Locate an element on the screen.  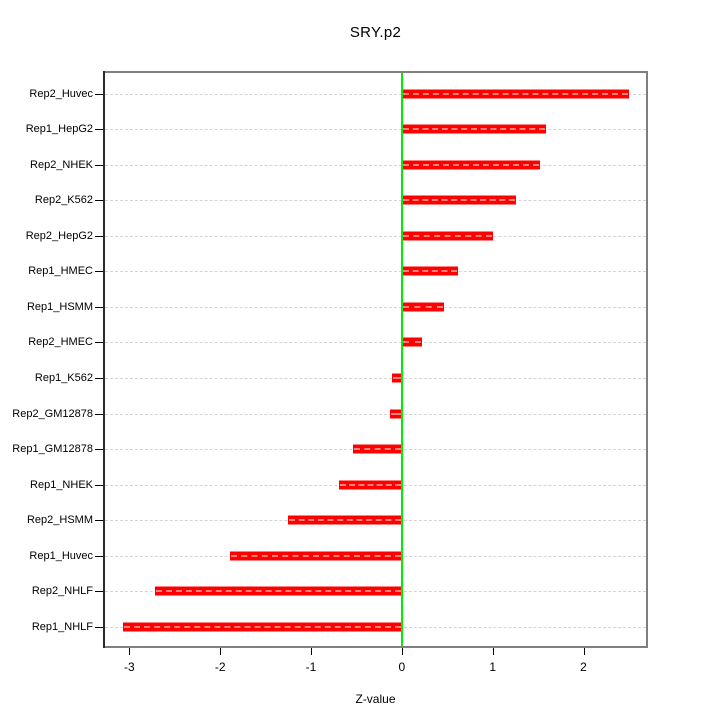
bar-Rep1_NHEK is located at coordinates (370, 484).